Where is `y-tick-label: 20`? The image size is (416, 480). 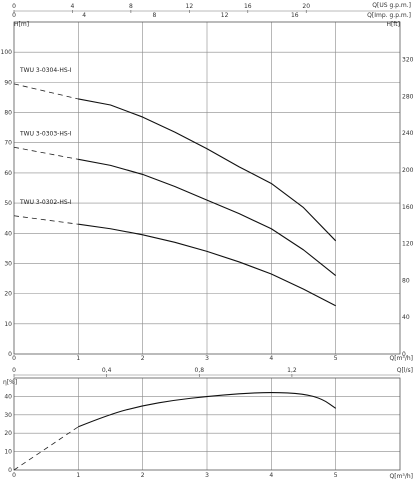 y-tick-label: 20 is located at coordinates (8, 294).